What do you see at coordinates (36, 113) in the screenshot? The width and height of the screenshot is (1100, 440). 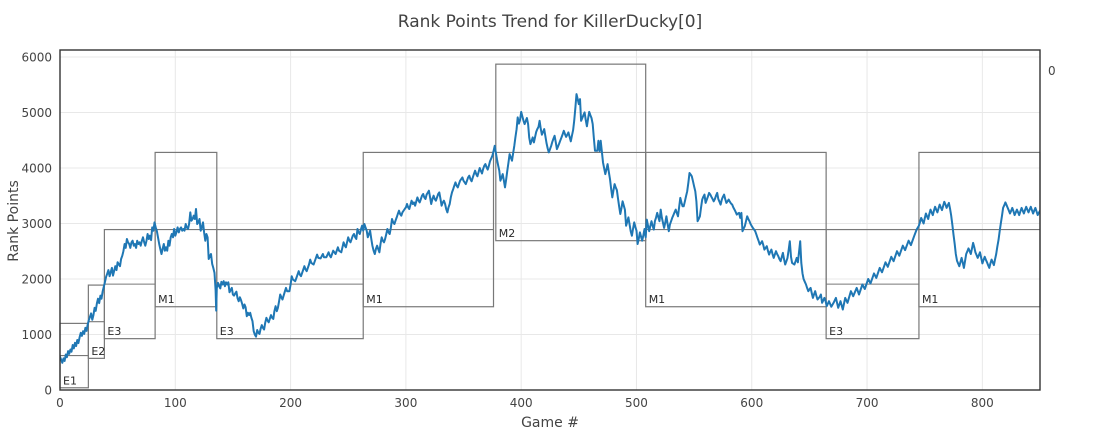 I see `y-tick-label: 5000` at bounding box center [36, 113].